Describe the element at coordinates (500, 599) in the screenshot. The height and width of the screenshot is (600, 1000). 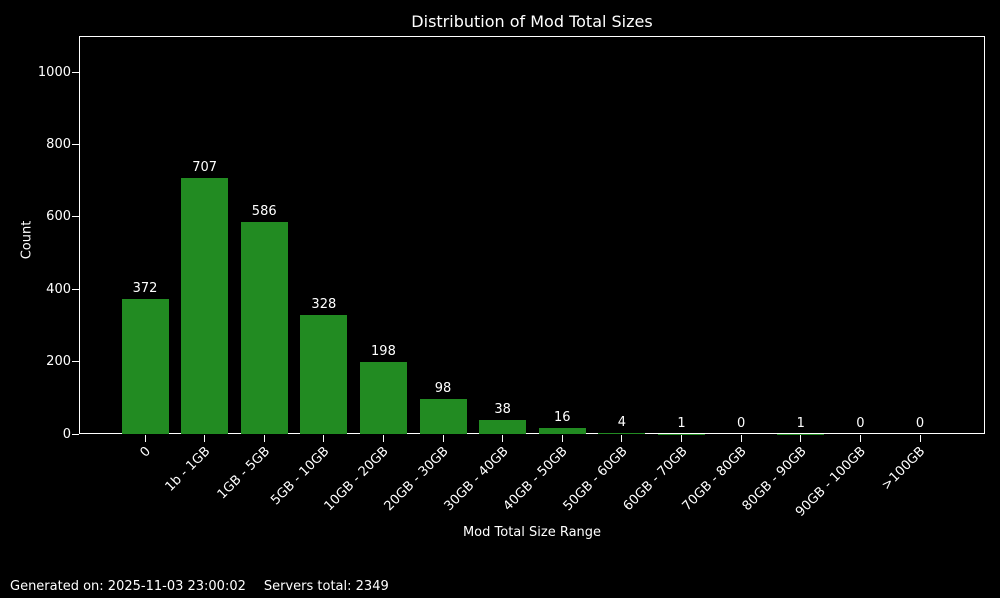
I see `footer-divider` at that location.